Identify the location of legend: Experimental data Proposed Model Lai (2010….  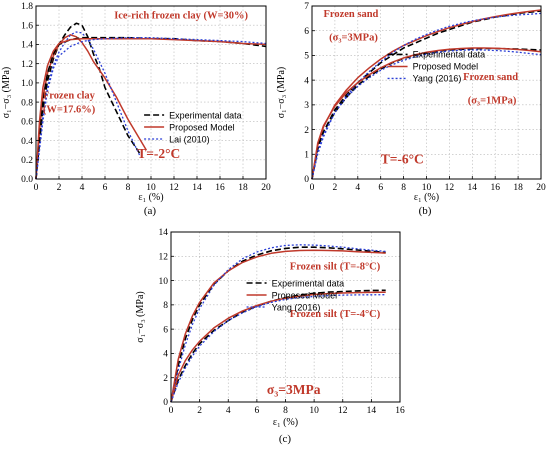
(193, 127).